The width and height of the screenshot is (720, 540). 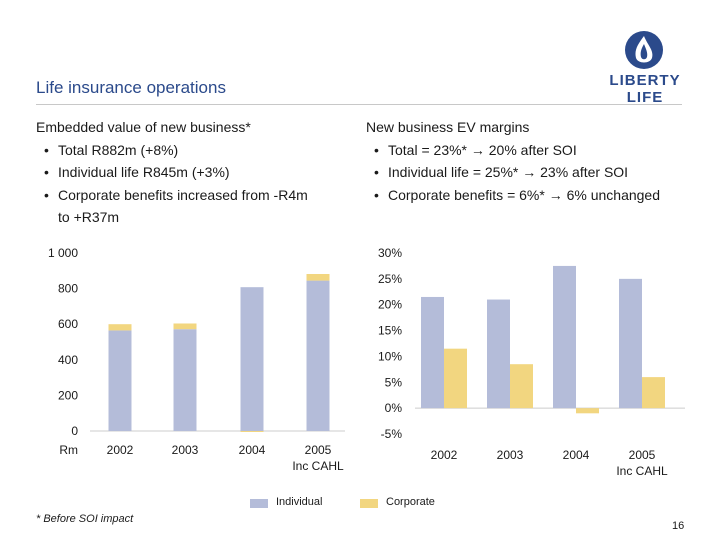 What do you see at coordinates (74, 431) in the screenshot?
I see `y-tick-label: 0` at bounding box center [74, 431].